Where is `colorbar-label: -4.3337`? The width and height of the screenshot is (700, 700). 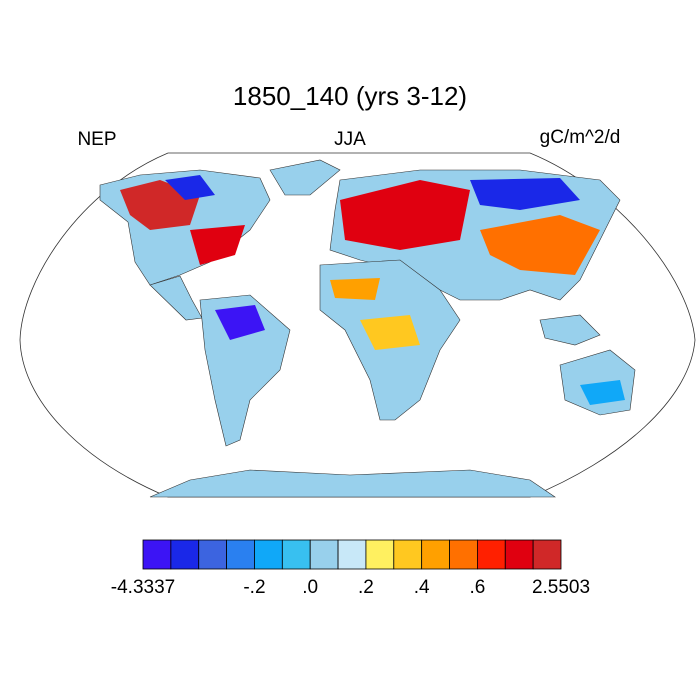 colorbar-label: -4.3337 is located at coordinates (143, 587).